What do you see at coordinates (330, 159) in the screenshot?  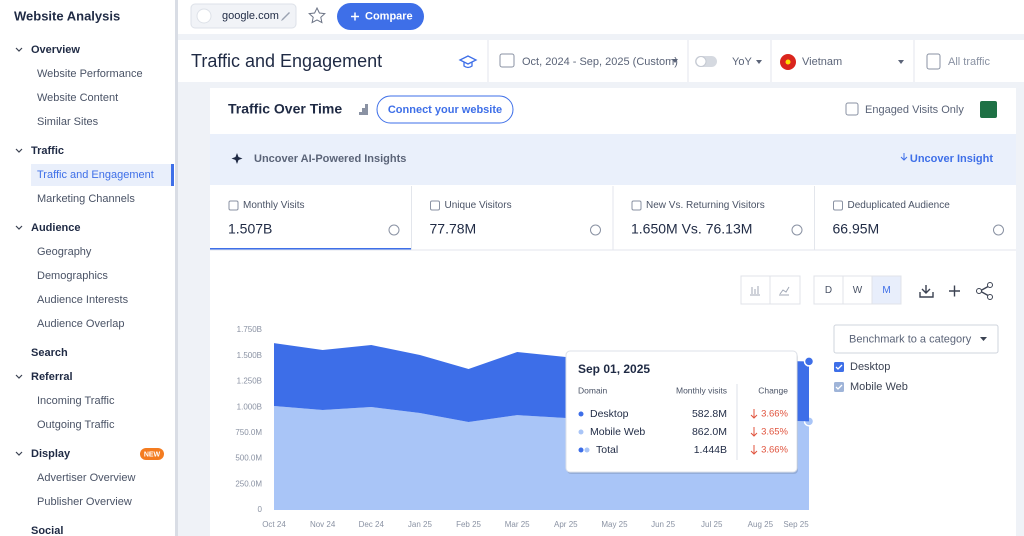 I see `insight-text: Uncover AI-Powered Insights` at bounding box center [330, 159].